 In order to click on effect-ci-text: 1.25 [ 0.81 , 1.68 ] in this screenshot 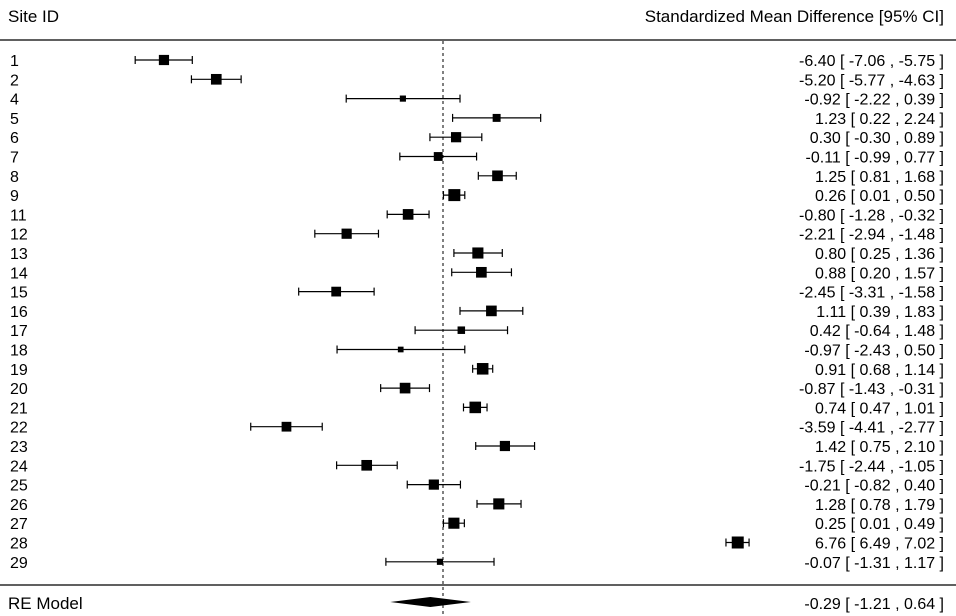, I will do `click(879, 177)`.